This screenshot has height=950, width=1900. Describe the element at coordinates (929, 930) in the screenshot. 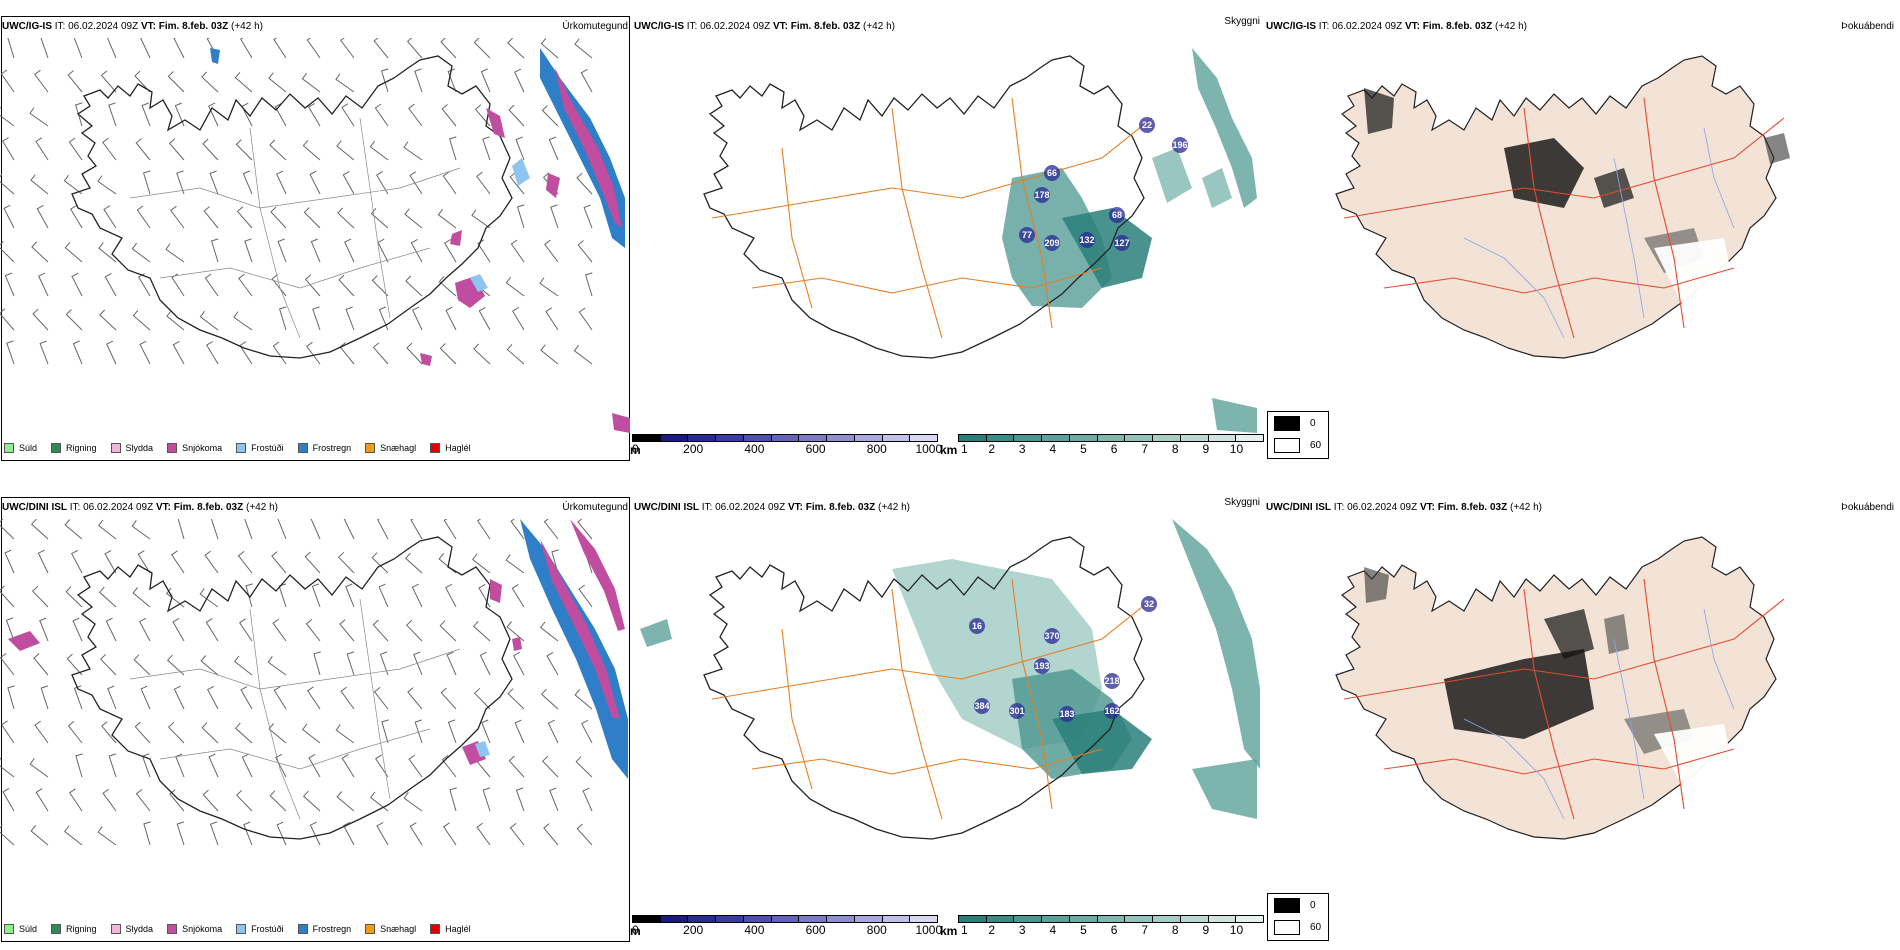

I see `colorbar-tick-label: 1000` at that location.